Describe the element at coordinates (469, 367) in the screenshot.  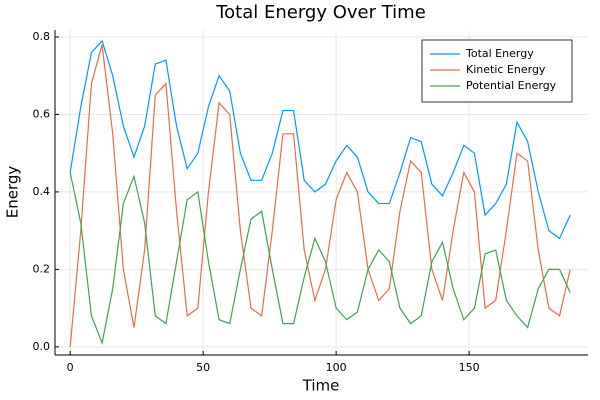
I see `x-tick-label: 150` at that location.